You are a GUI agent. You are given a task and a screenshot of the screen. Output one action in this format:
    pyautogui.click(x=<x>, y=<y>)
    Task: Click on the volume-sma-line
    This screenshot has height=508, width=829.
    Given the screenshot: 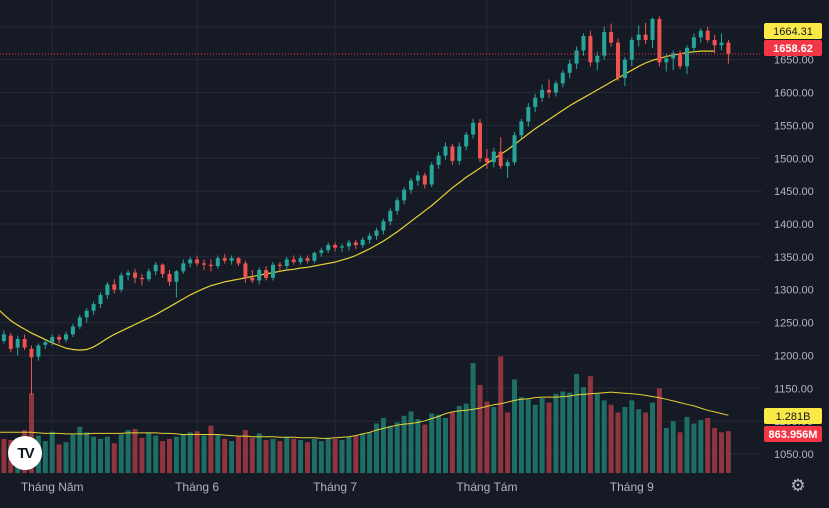 What is the action you would take?
    pyautogui.click(x=364, y=415)
    